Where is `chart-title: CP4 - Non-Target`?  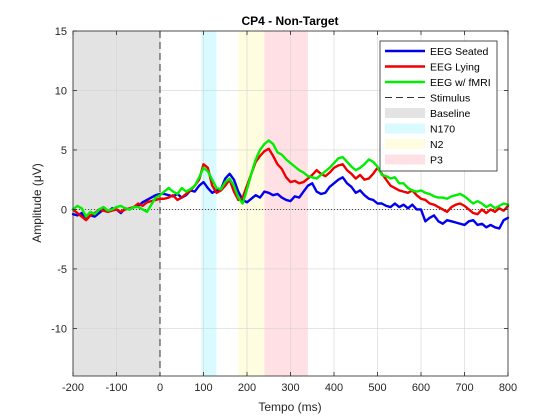
chart-title: CP4 - Non-Target is located at coordinates (289, 21).